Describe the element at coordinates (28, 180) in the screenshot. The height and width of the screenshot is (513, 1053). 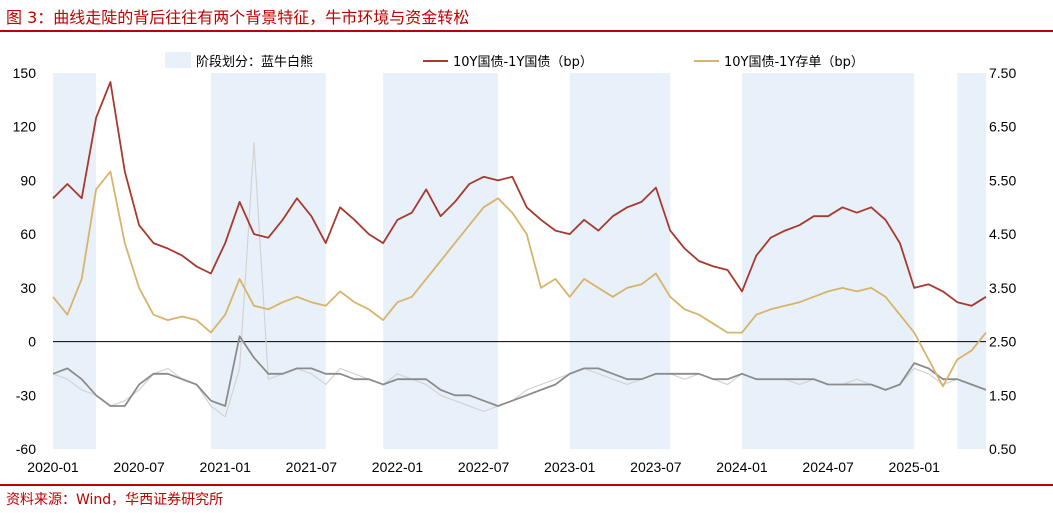
I see `y-left-tick-label: 90` at that location.